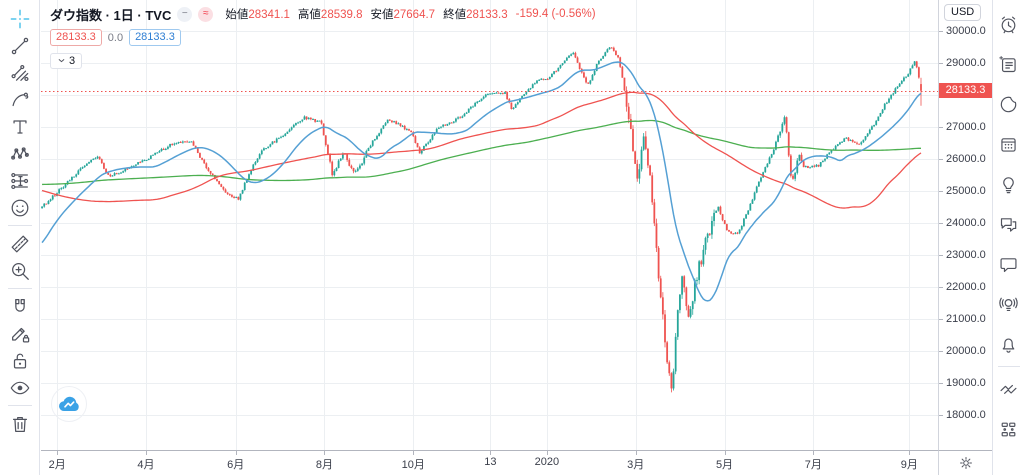  I want to click on ruler-button, so click(20, 243).